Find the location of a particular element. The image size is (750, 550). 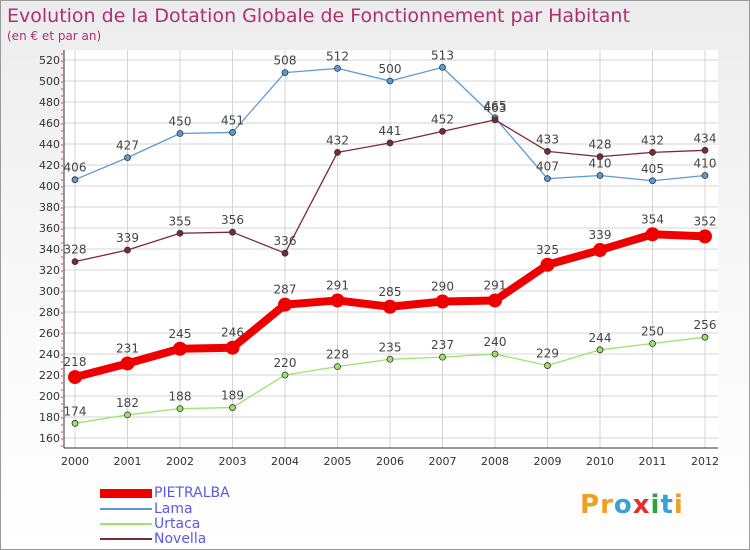

data-label: 285 is located at coordinates (390, 292).